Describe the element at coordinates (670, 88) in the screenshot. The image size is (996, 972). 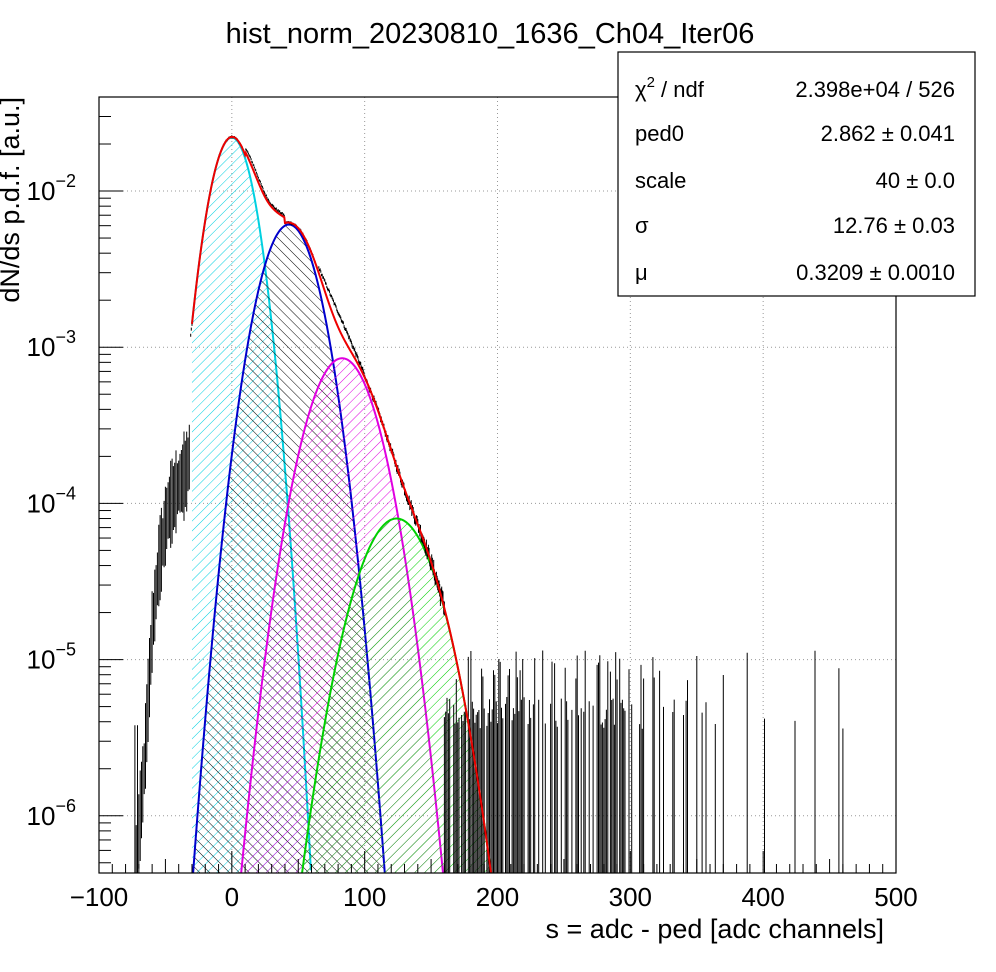
I see `stats-row-label: χ2 / ndf` at that location.